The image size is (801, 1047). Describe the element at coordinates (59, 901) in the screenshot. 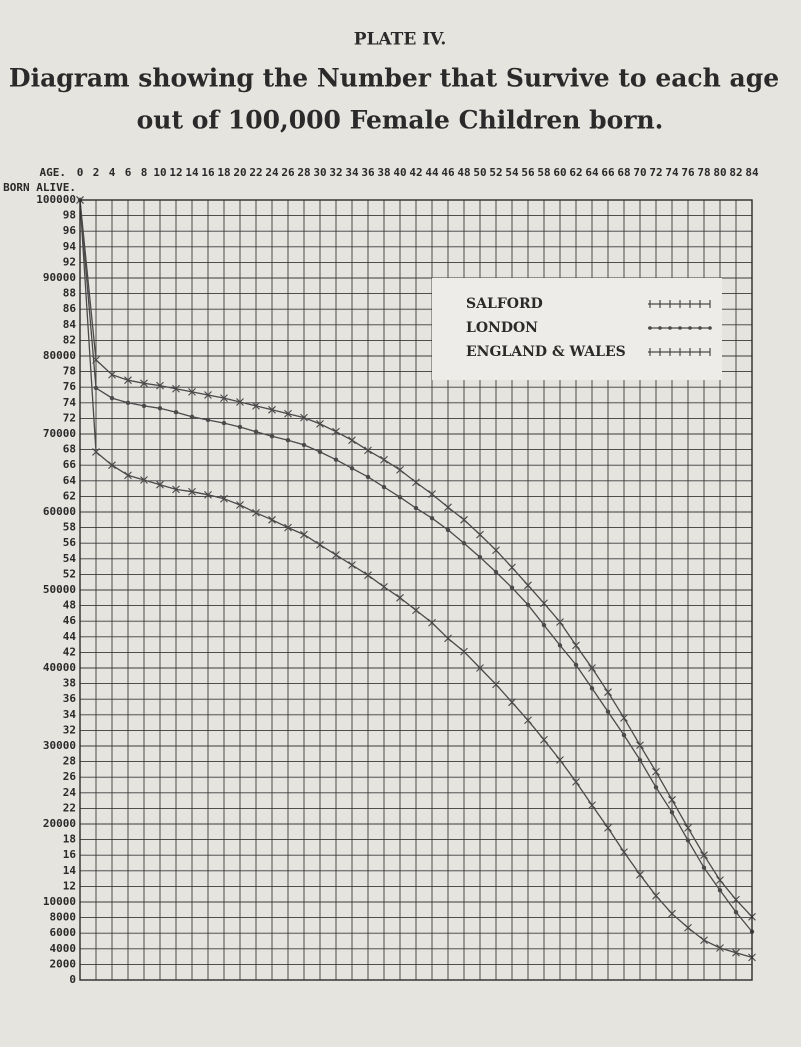

I see `y-tick-label: 10000` at that location.